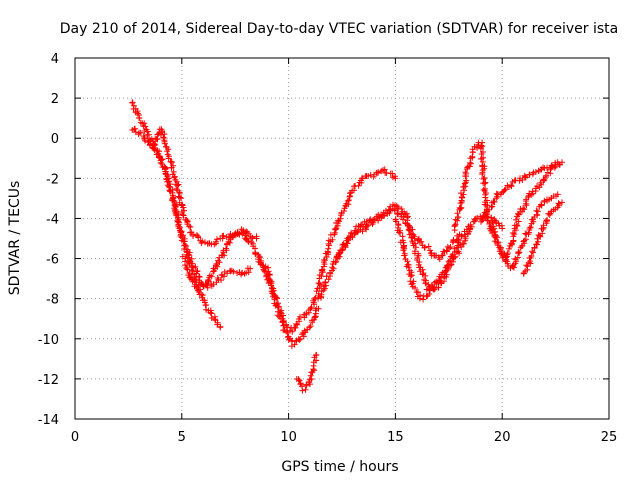 The width and height of the screenshot is (640, 480). I want to click on y-tick-label: -2, so click(52, 179).